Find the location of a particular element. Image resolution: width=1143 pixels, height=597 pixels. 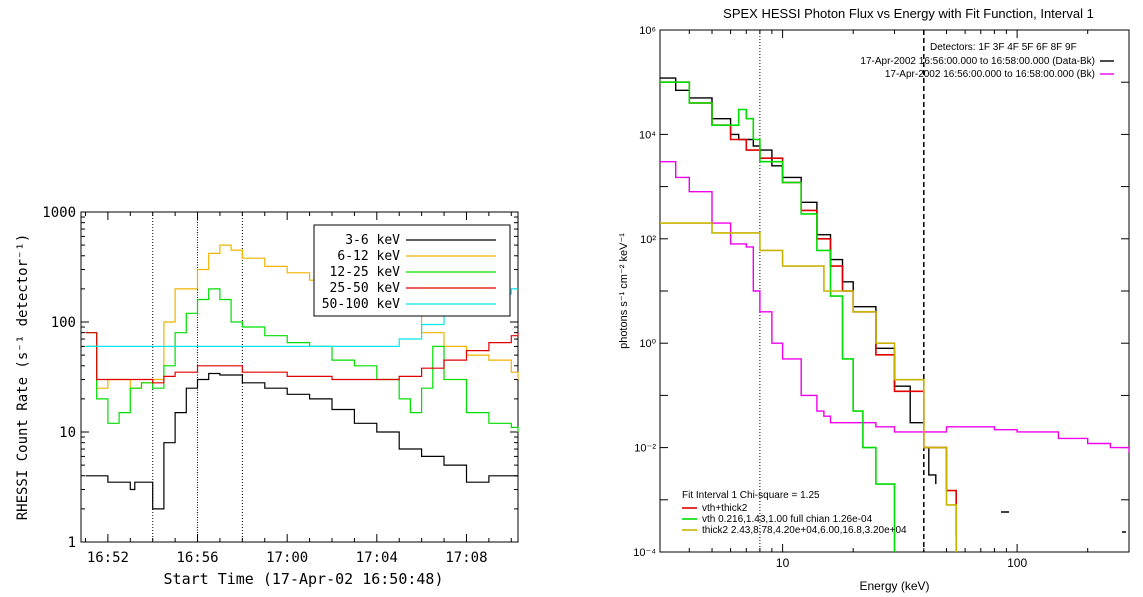

right-y-tick-label: 10⁻² is located at coordinates (645, 449).